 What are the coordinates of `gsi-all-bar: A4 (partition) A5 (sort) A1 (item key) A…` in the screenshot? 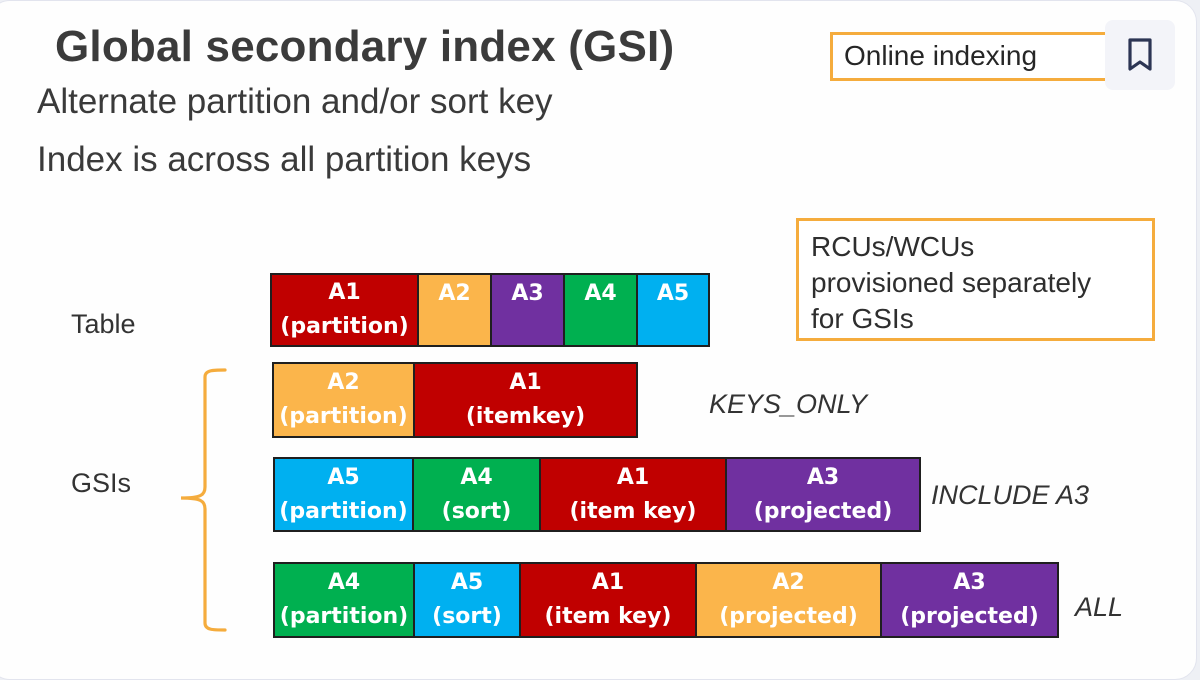 It's located at (666, 600).